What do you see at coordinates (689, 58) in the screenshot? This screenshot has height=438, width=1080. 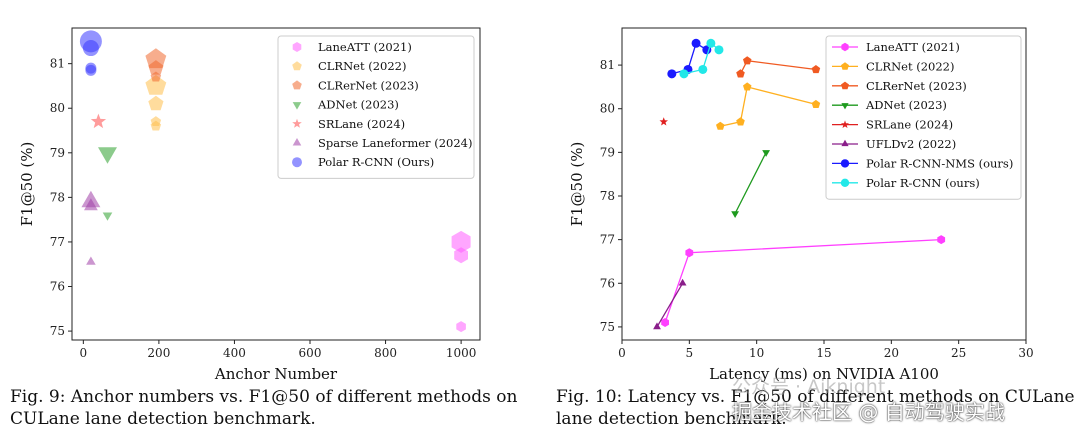 I see `series-line-polar-r-cnn-nms-ours` at bounding box center [689, 58].